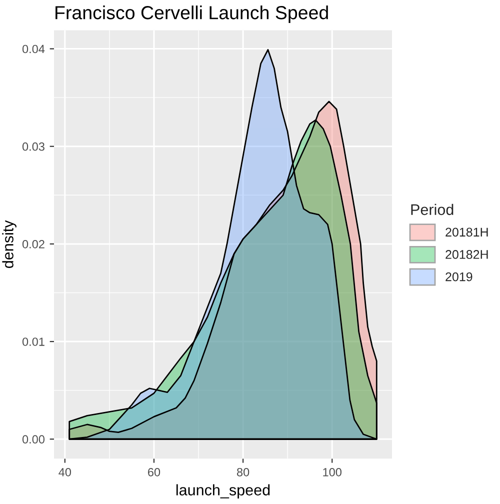  I want to click on x-axis-title: launch_speed, so click(223, 491).